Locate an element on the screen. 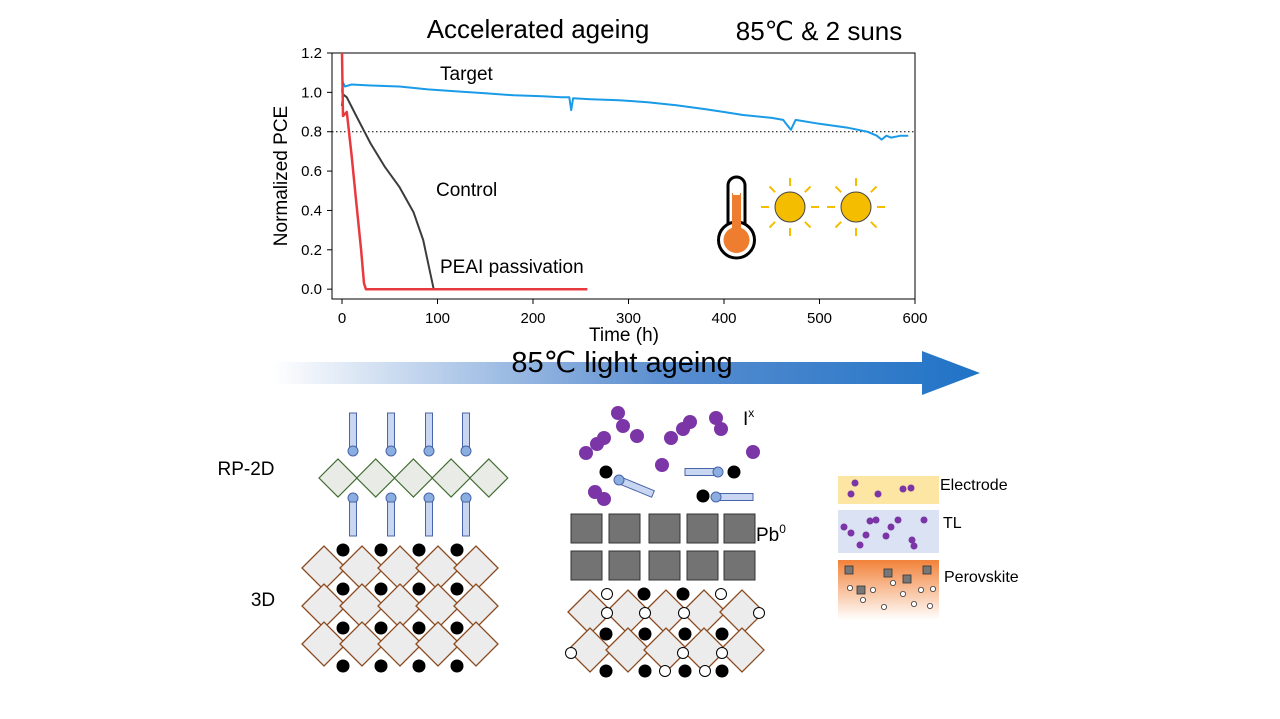 The width and height of the screenshot is (1280, 719). y-tick-label: 0.0 is located at coordinates (311, 289).